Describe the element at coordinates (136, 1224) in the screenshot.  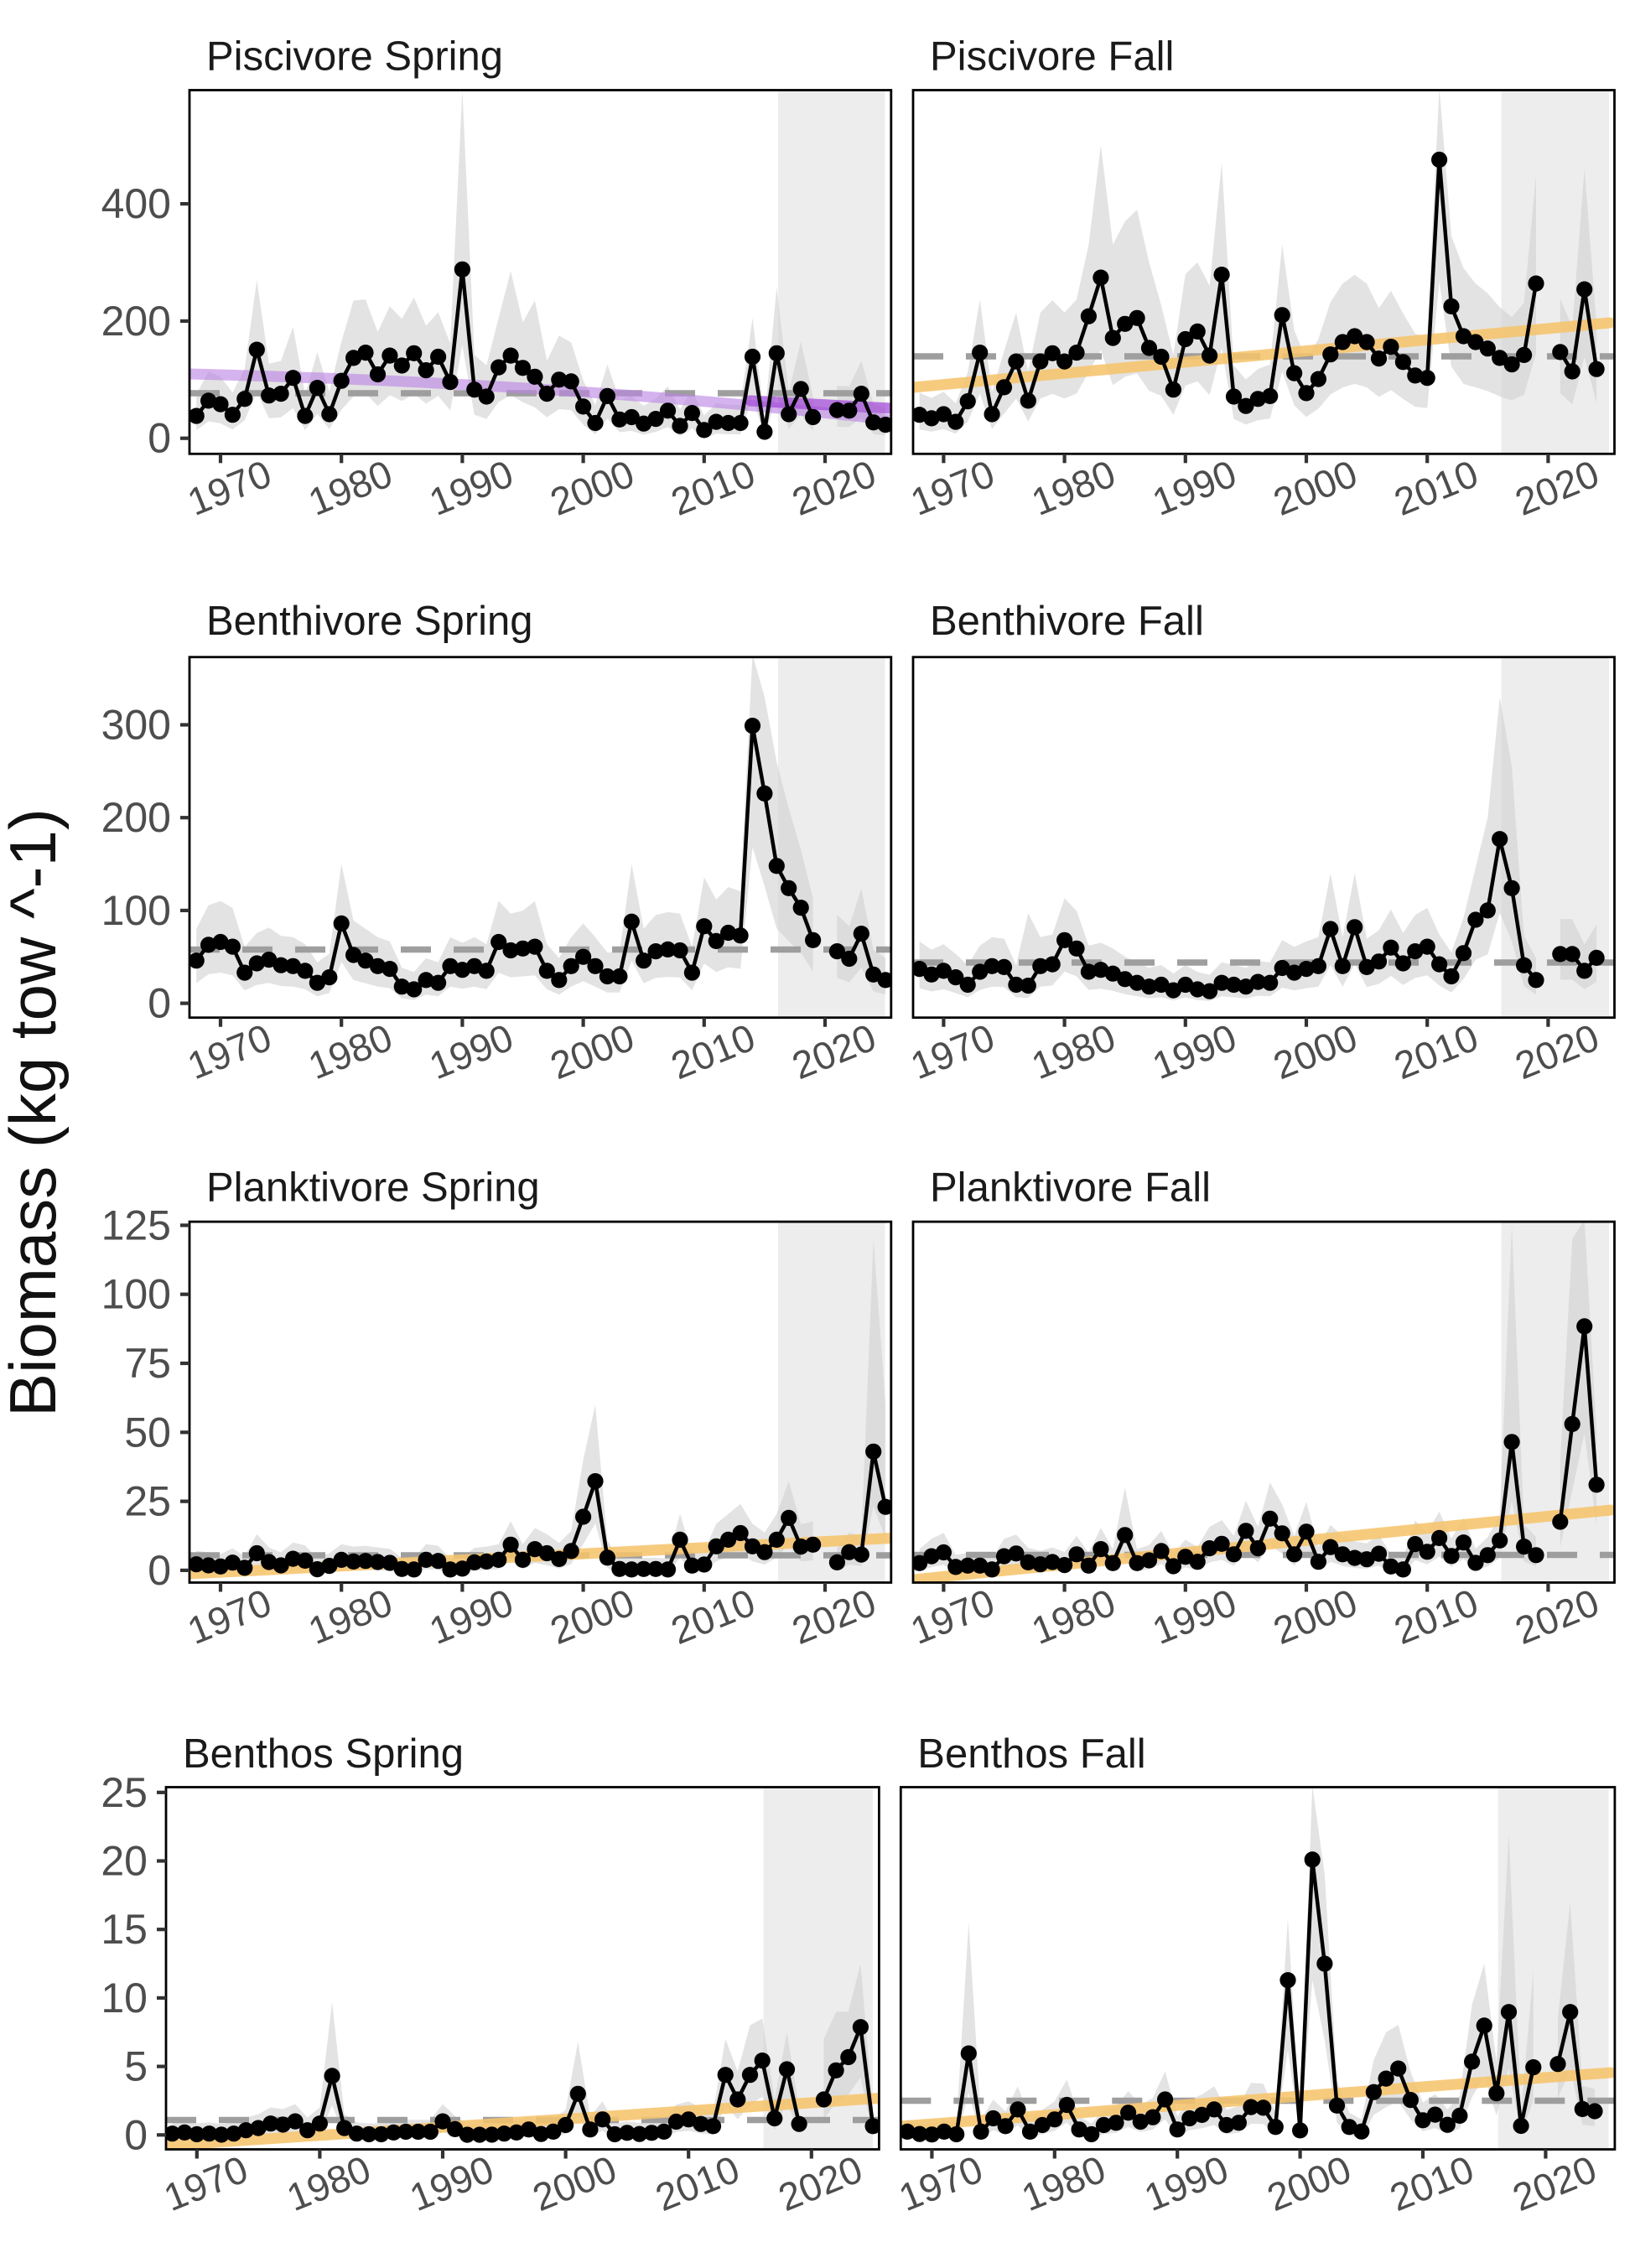
I see `svg-text: 125` at that location.